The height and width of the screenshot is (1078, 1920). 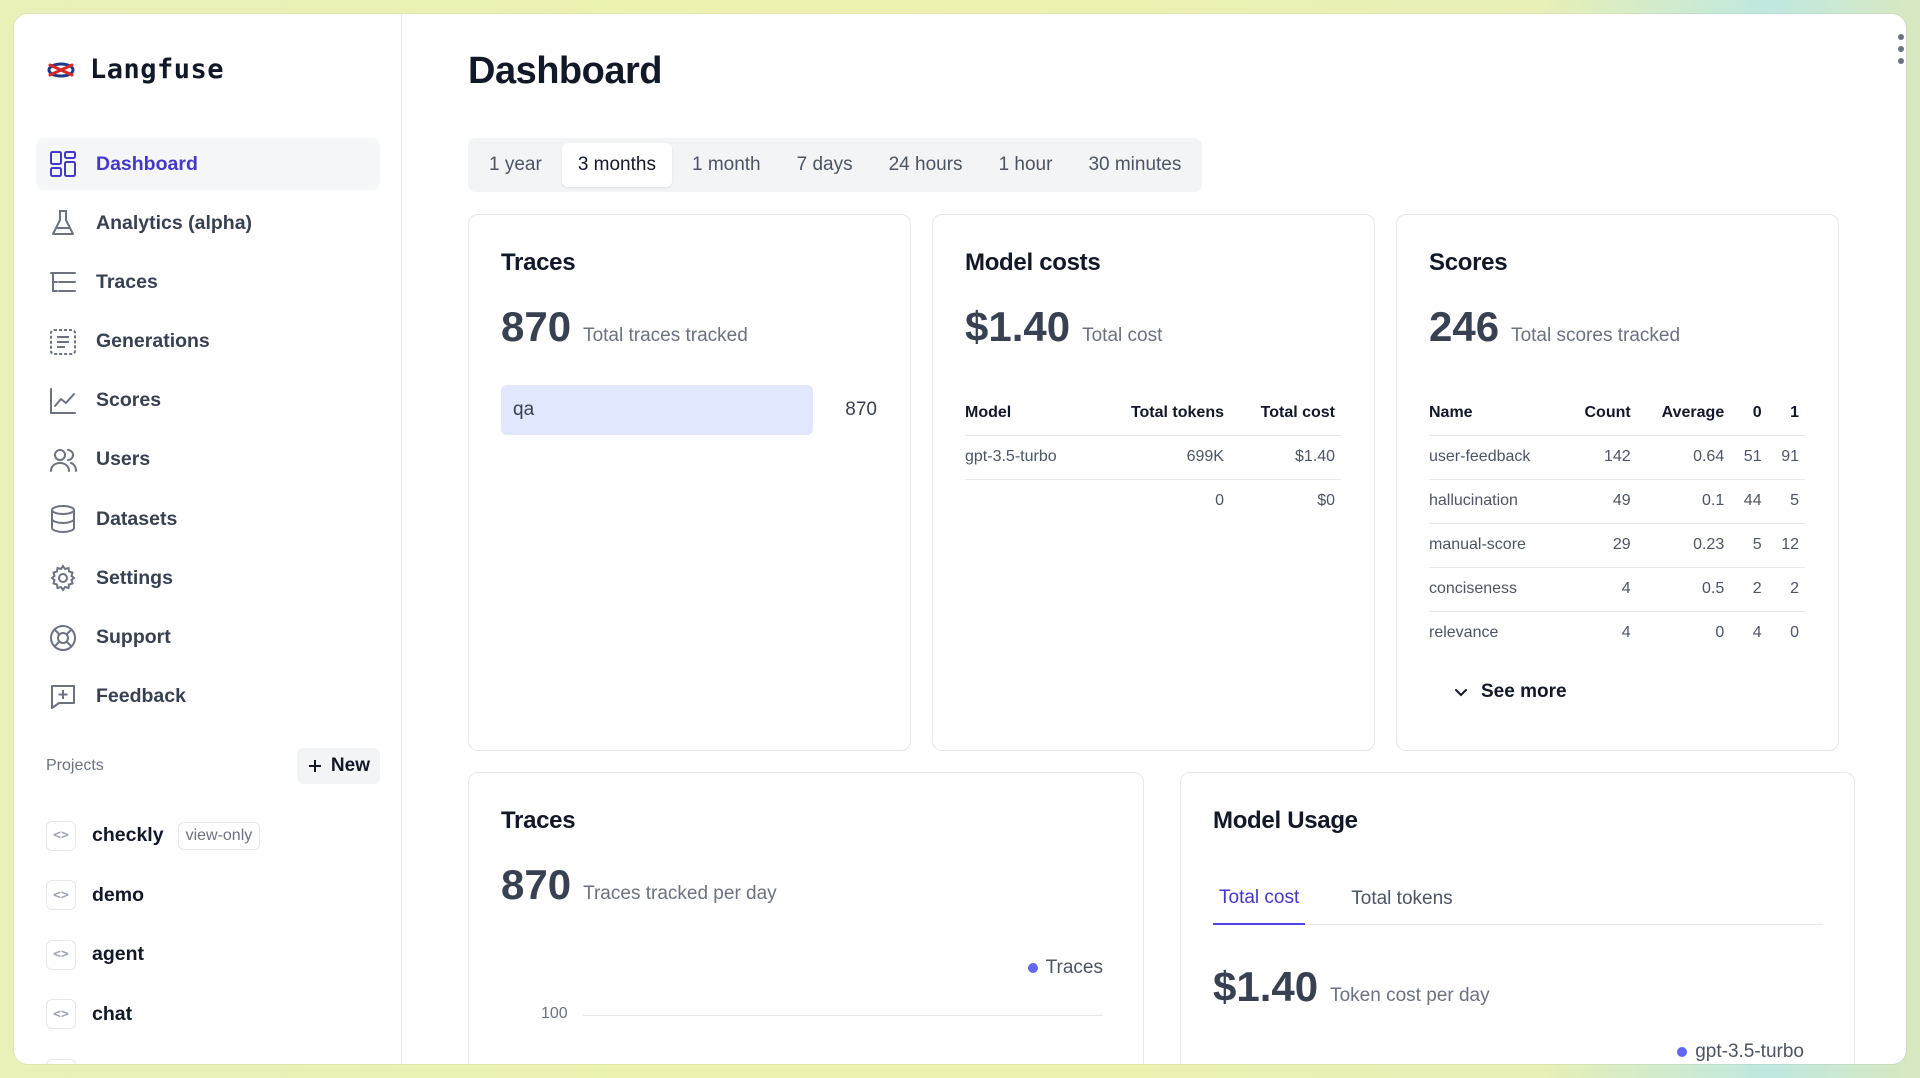 I want to click on sidebar-item-feedback: Feedback, so click(x=208, y=697).